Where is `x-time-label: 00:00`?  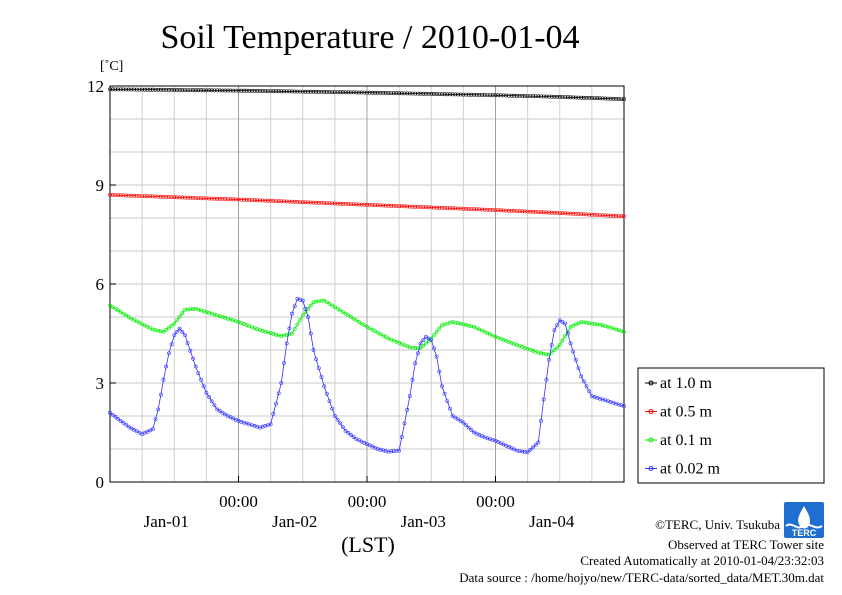 x-time-label: 00:00 is located at coordinates (238, 501).